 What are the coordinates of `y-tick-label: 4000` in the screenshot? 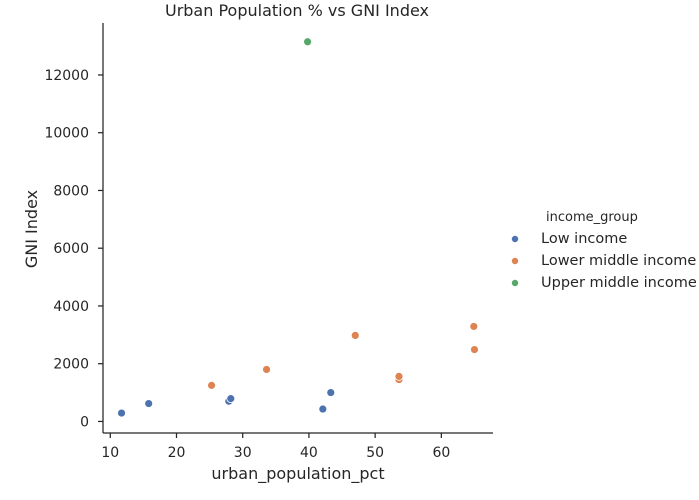 It's located at (71, 307).